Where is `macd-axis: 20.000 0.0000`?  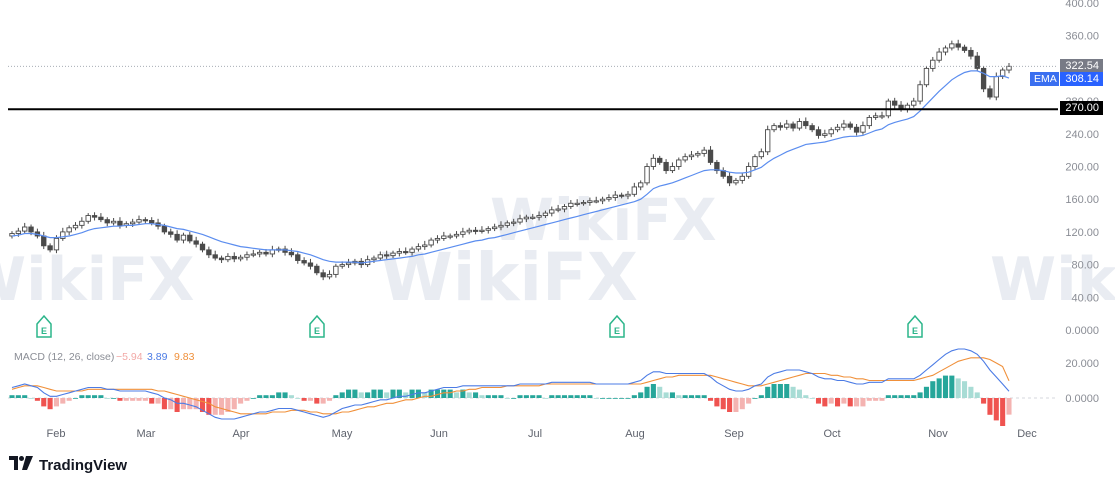 macd-axis: 20.000 0.0000 is located at coordinates (1082, 381).